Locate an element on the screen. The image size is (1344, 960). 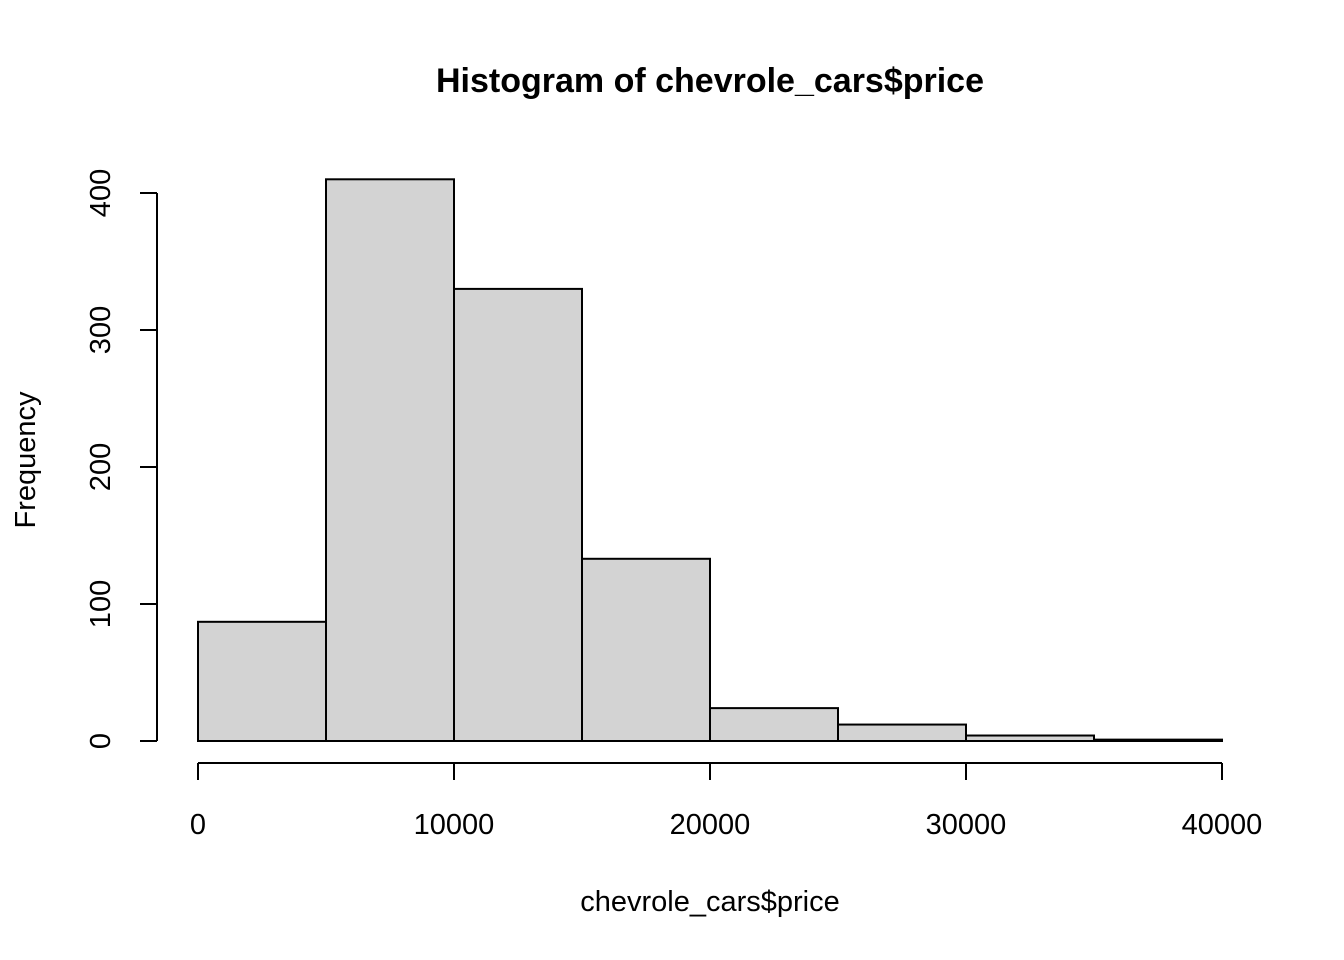
x-tick-label: 10000 is located at coordinates (454, 825).